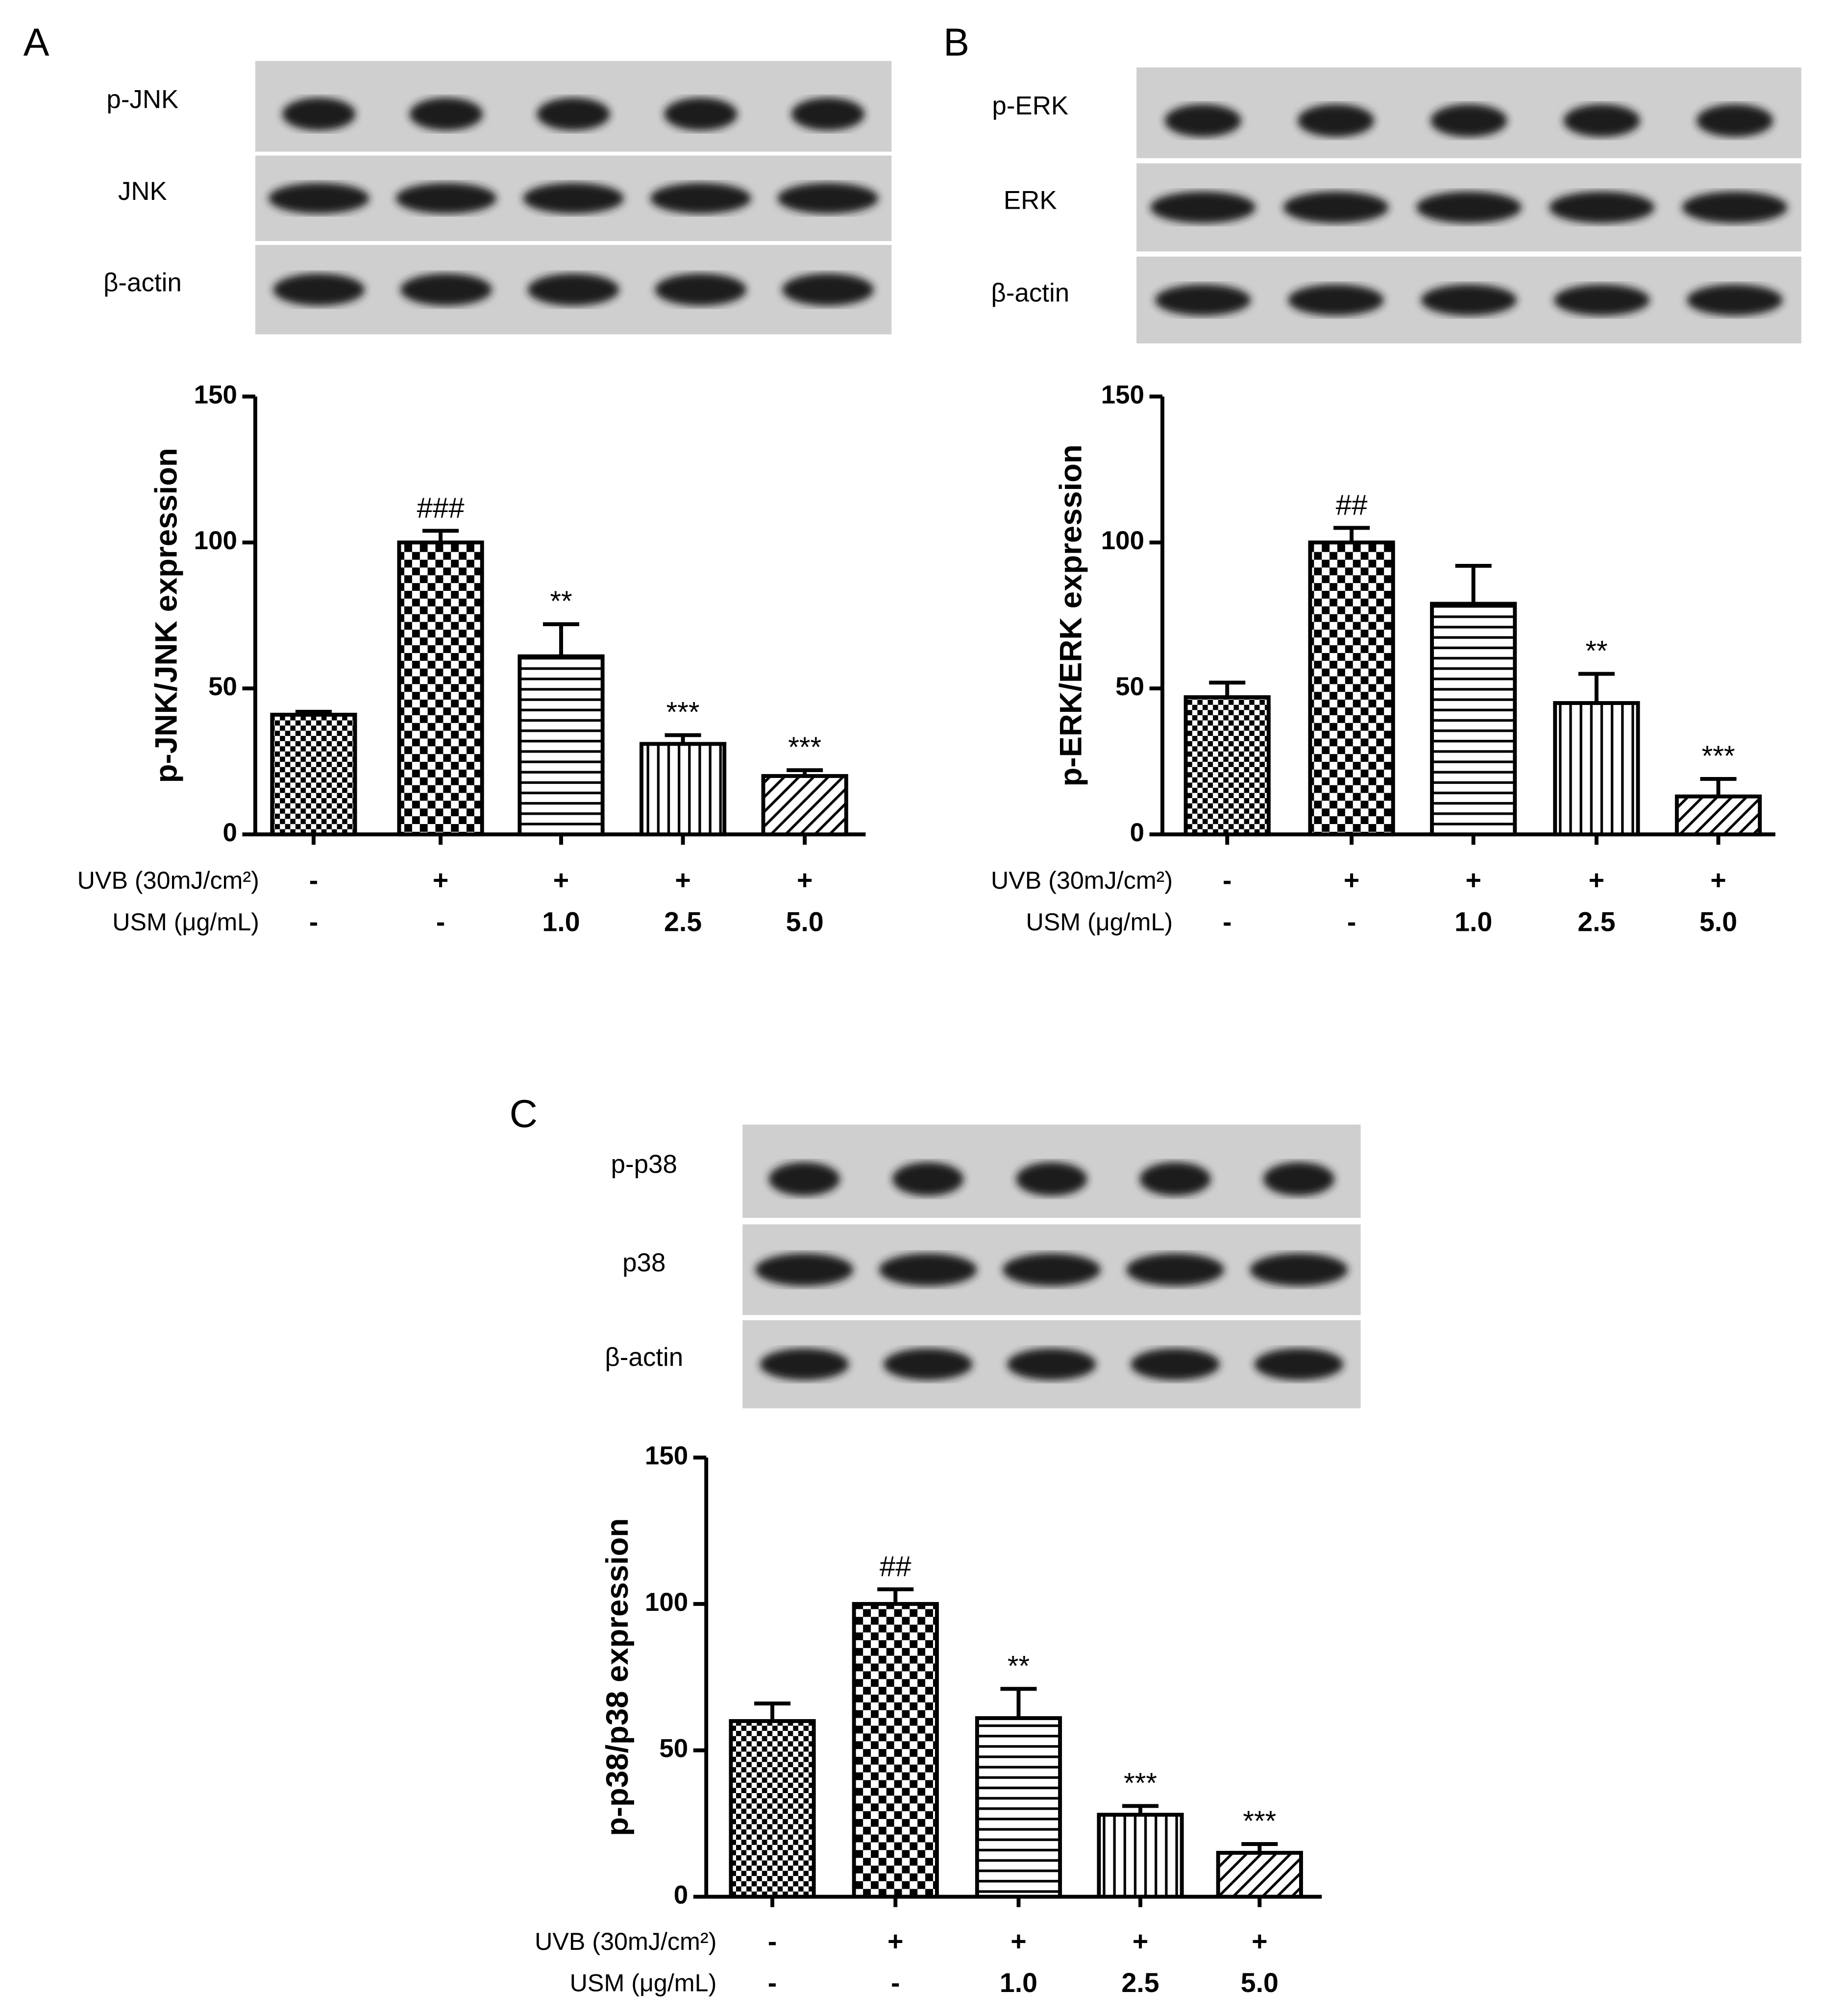 Image resolution: width=1822 pixels, height=2016 pixels. What do you see at coordinates (1030, 200) in the screenshot?
I see `blot-label: ERK` at bounding box center [1030, 200].